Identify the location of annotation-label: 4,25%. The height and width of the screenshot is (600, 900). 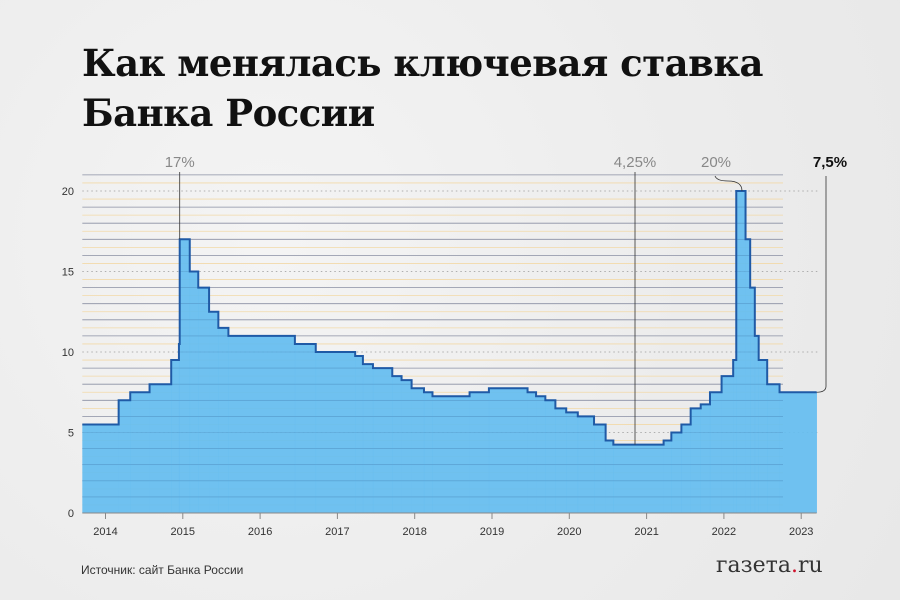
(635, 162).